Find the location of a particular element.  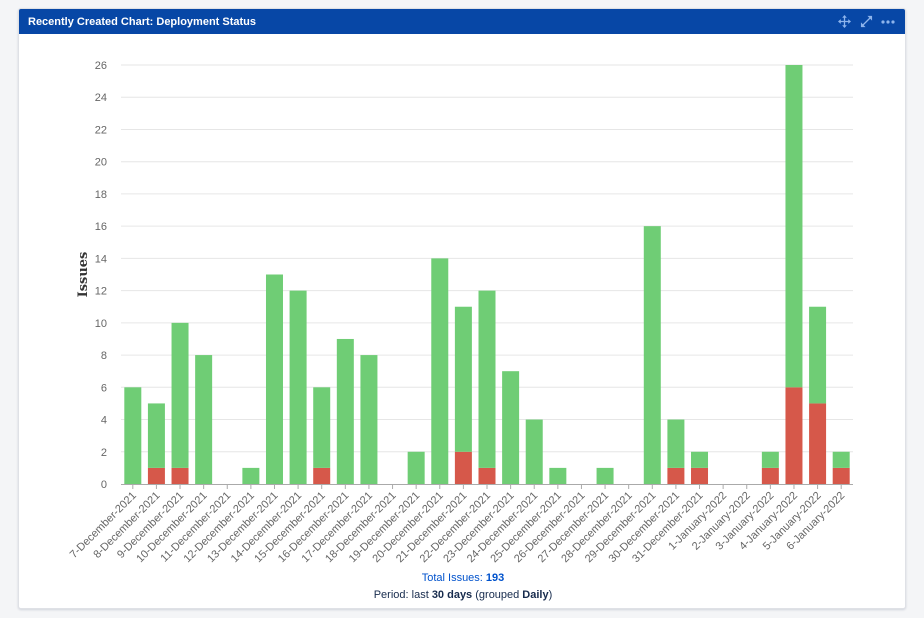

total-issues: Total Issues: 193 is located at coordinates (462, 578).